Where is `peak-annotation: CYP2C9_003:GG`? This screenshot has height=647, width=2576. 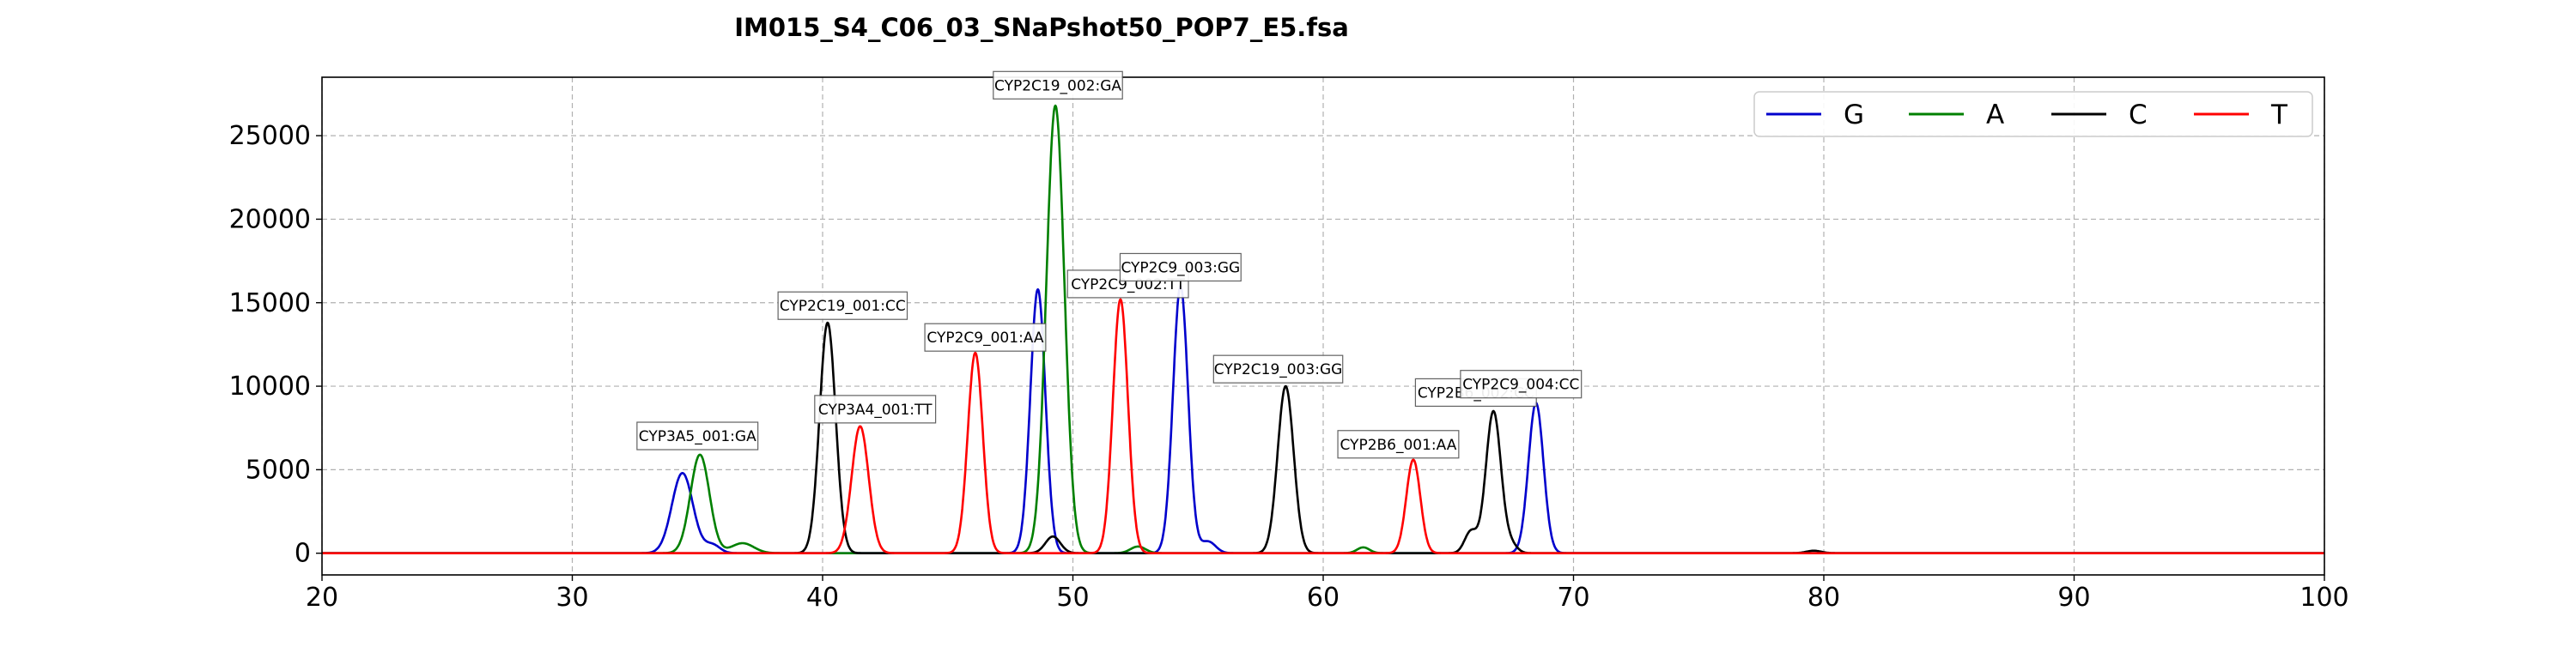 peak-annotation: CYP2C9_003:GG is located at coordinates (1180, 267).